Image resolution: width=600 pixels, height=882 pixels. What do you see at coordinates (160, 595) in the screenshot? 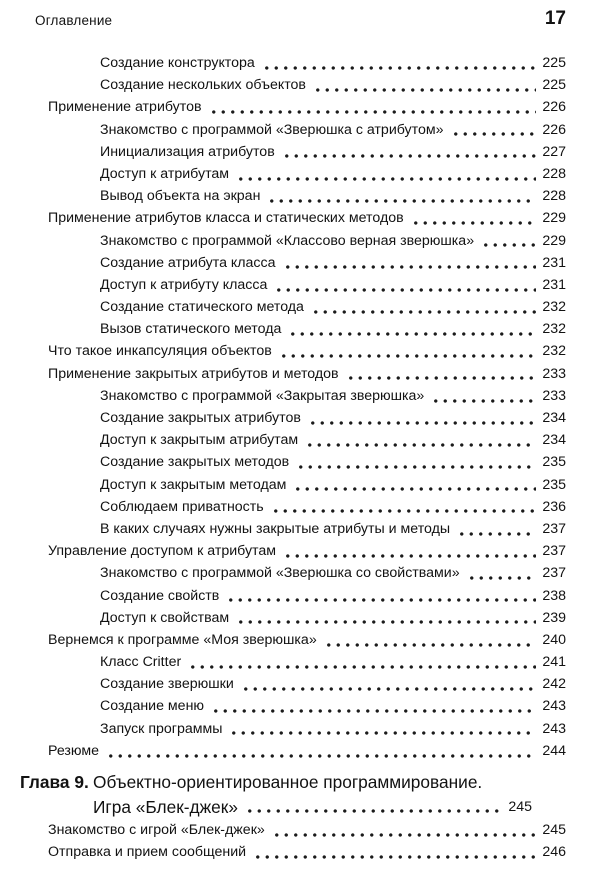
I see `toc-entry-label: Создание свойств` at bounding box center [160, 595].